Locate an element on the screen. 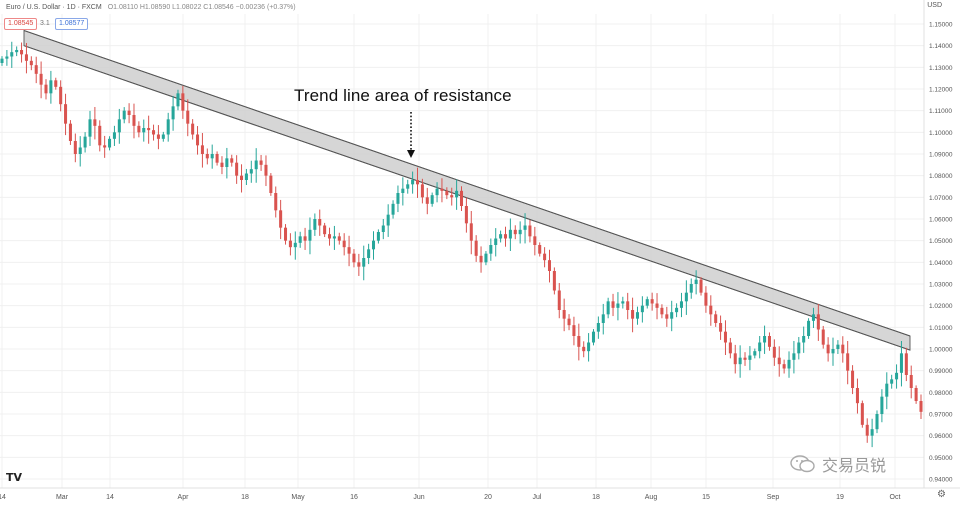 This screenshot has width=960, height=507. time-tick-label: Jul is located at coordinates (537, 497).